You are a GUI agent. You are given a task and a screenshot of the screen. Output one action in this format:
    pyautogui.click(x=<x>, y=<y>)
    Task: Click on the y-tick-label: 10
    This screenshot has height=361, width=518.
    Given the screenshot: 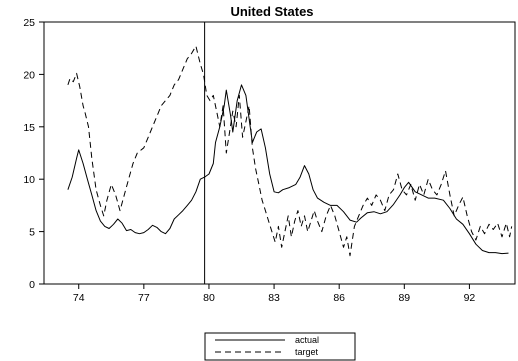 What is the action you would take?
    pyautogui.click(x=29, y=180)
    